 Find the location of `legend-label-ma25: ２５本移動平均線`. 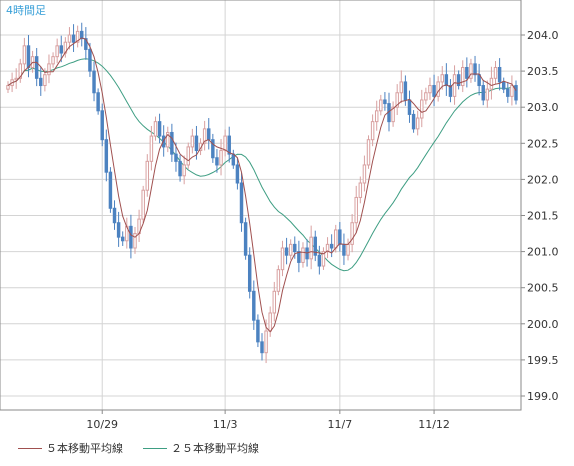

legend-label-ma25: ２５本移動平均線 is located at coordinates (215, 448).